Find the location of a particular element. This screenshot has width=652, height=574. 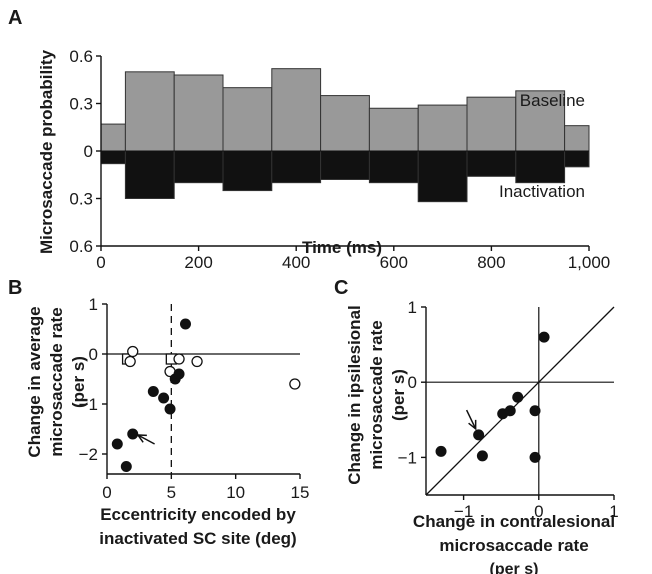

panel-c-x-label-line-1: Change in contralesional is located at coordinates (514, 521).